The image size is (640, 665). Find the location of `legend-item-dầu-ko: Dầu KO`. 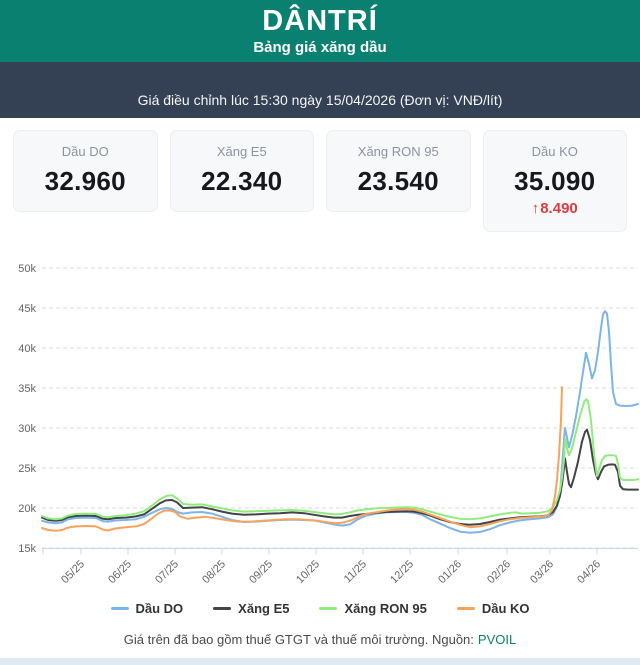

legend-item-dầu-ko: Dầu KO is located at coordinates (493, 608).